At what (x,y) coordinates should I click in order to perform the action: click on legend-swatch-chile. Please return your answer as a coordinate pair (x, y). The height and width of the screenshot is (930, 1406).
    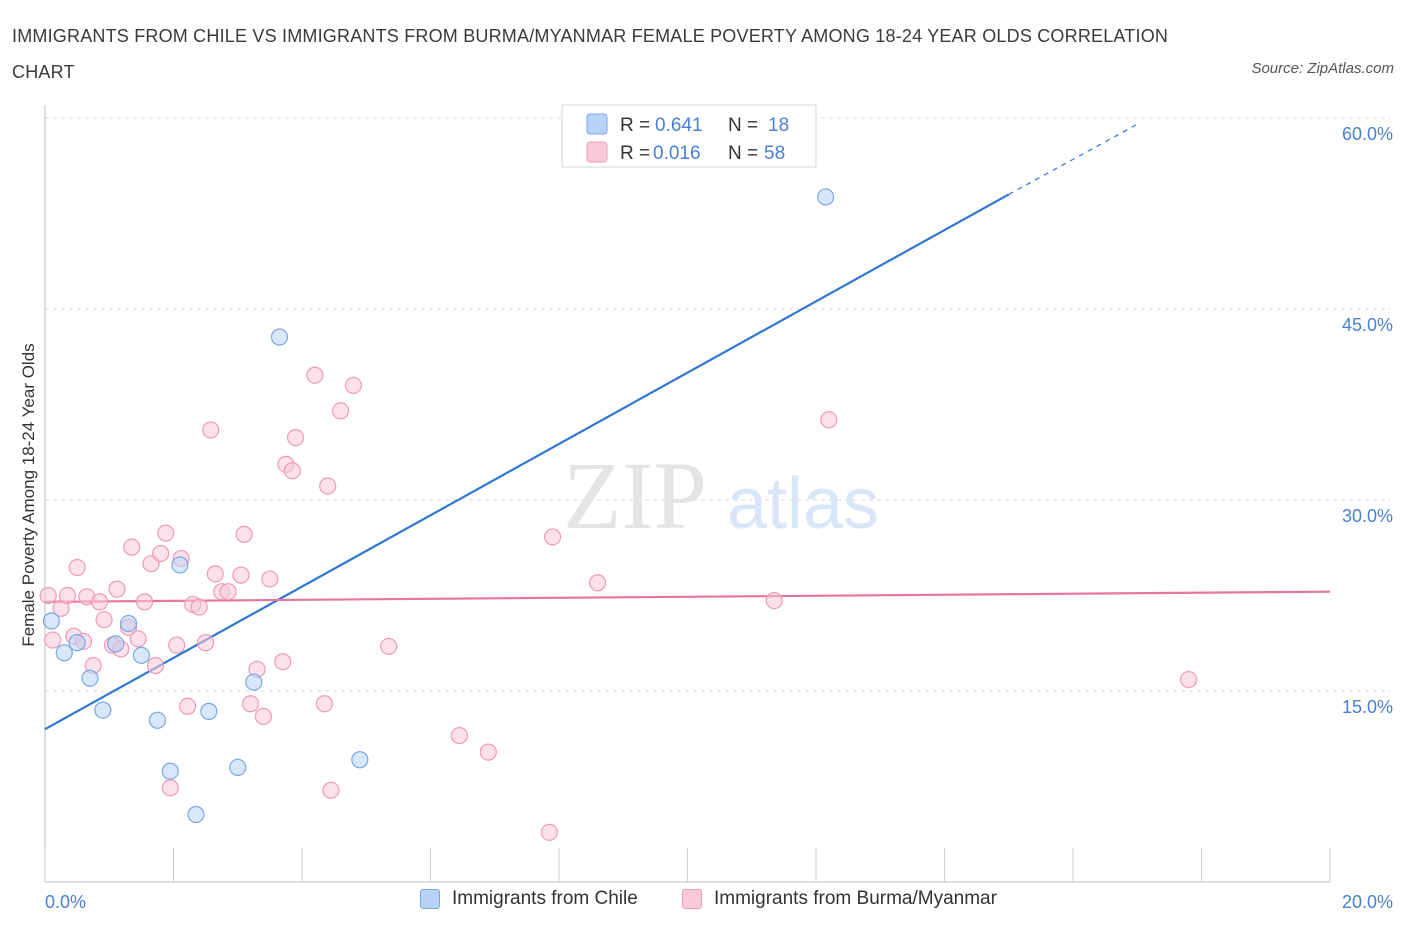
    Looking at the image, I should click on (597, 124).